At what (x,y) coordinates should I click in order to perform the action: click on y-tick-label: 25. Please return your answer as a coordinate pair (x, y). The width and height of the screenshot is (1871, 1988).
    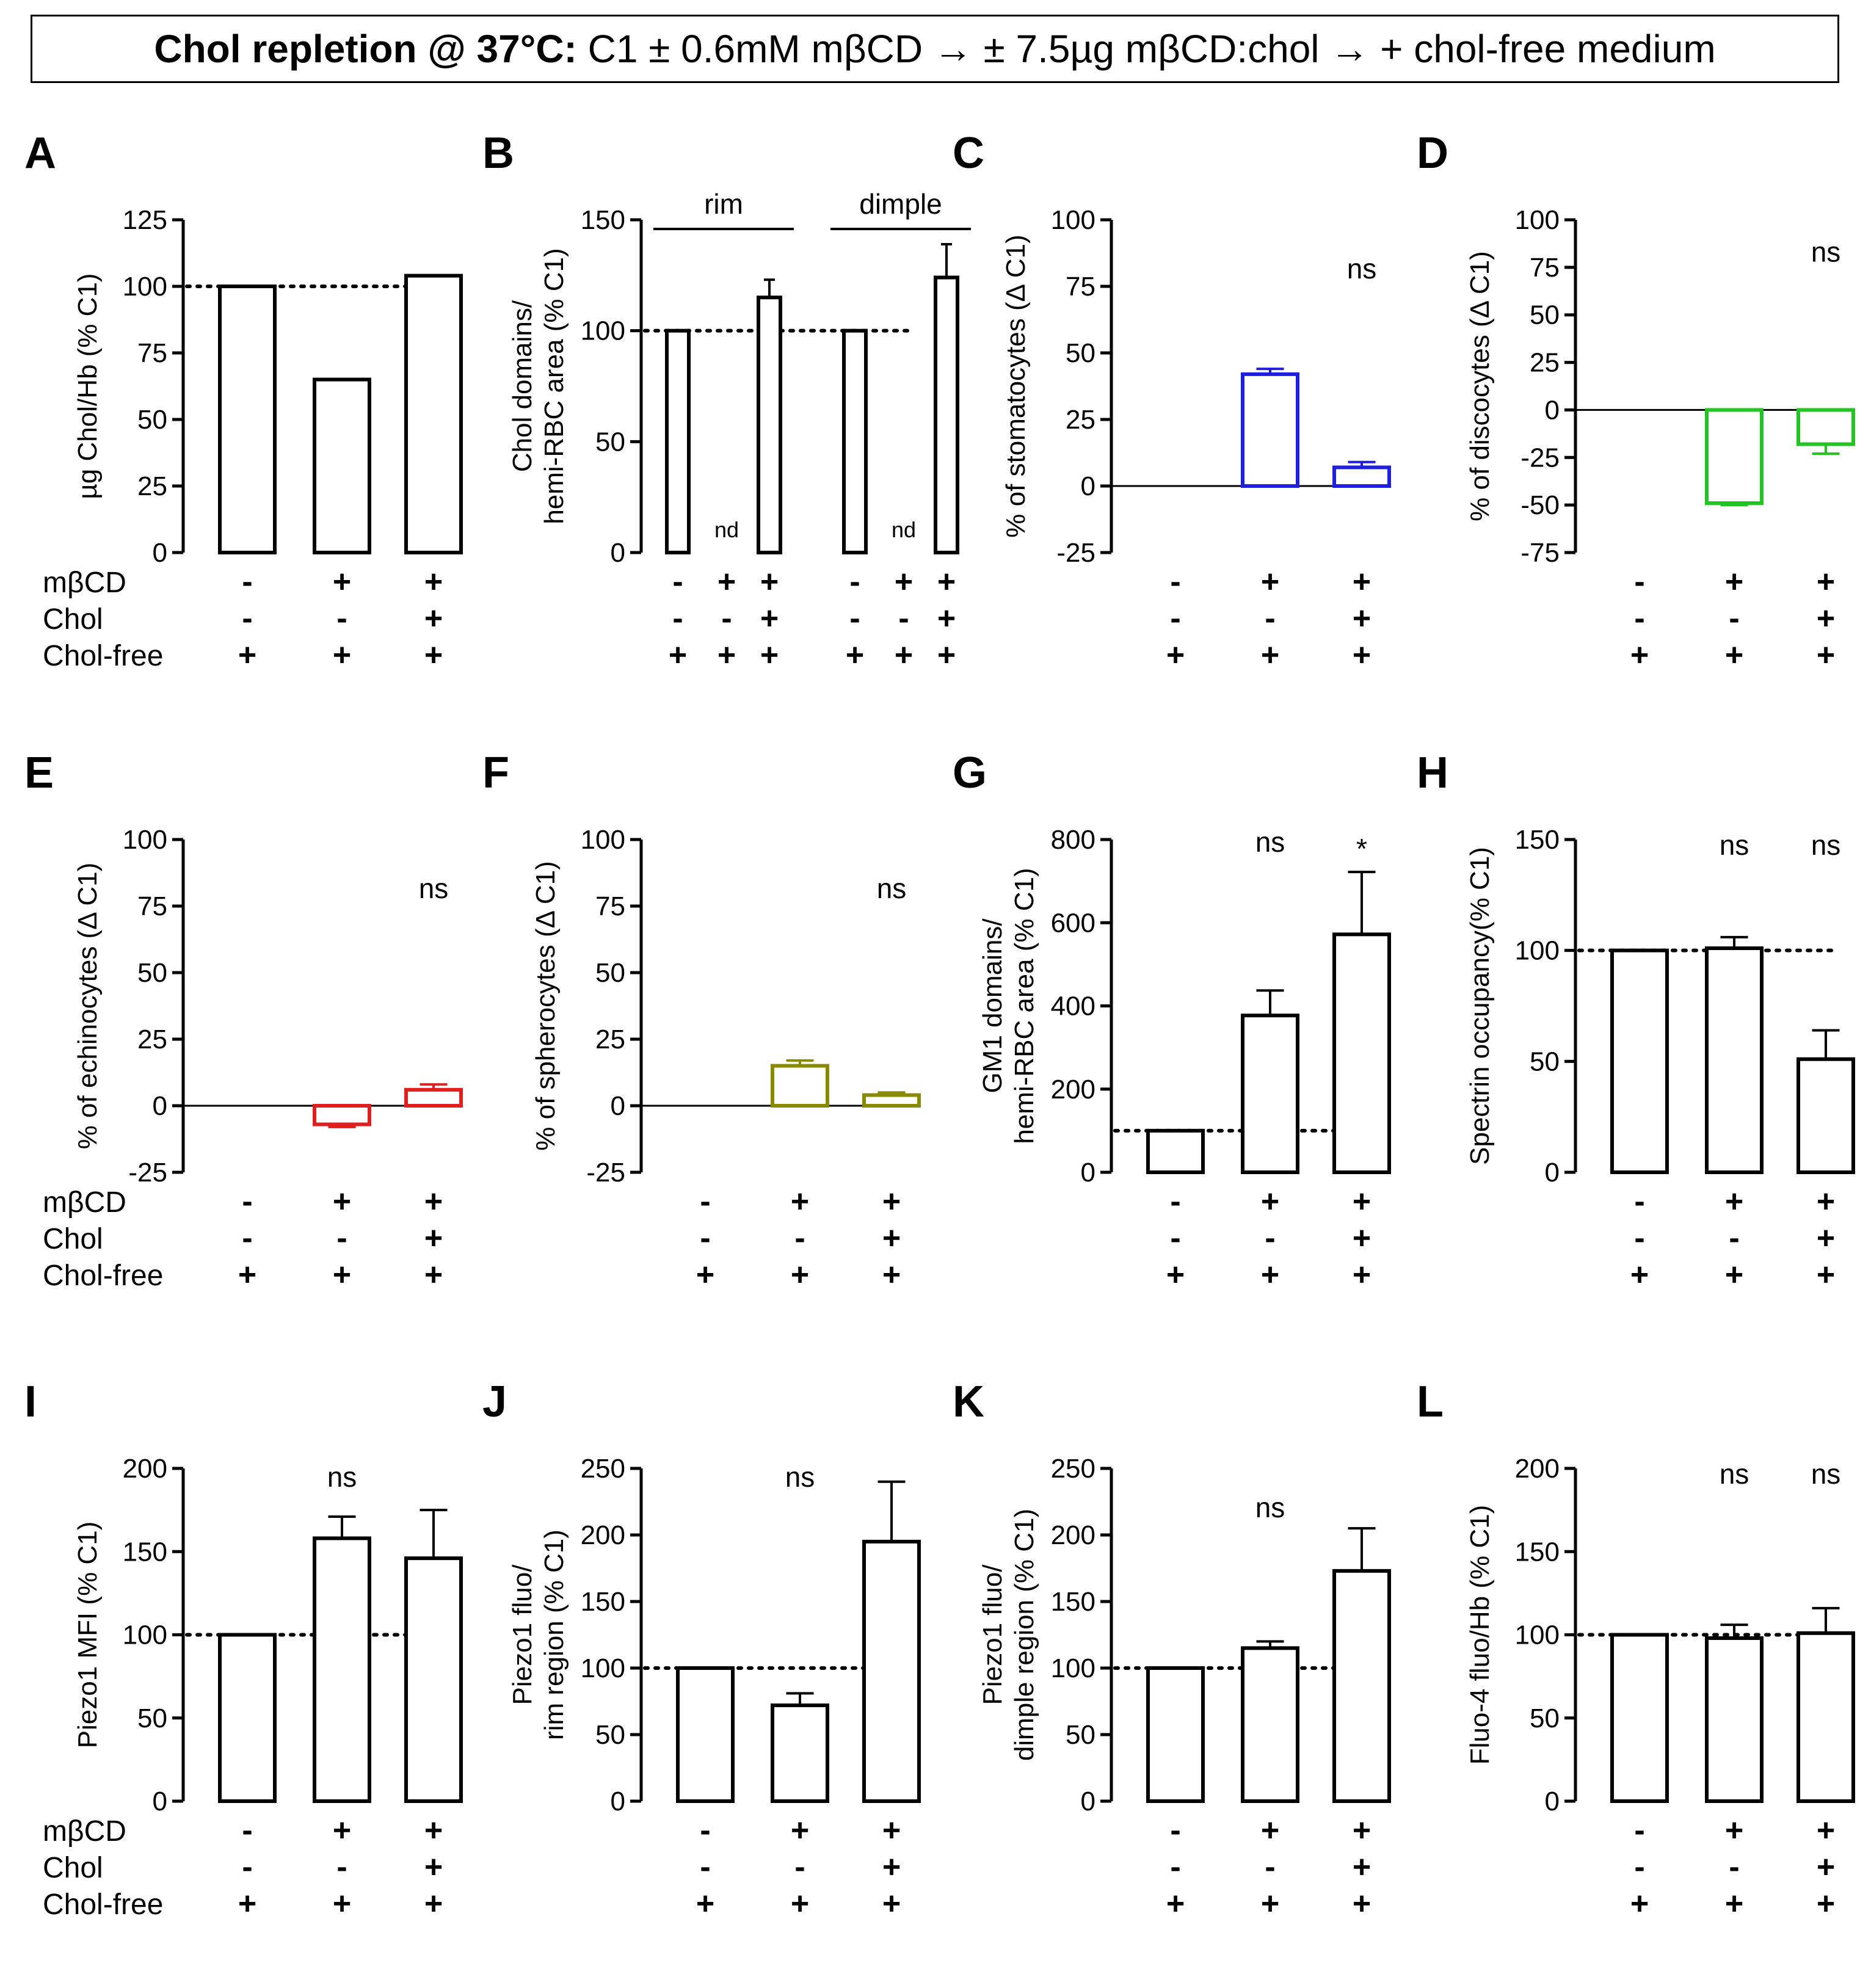
    Looking at the image, I should click on (610, 1039).